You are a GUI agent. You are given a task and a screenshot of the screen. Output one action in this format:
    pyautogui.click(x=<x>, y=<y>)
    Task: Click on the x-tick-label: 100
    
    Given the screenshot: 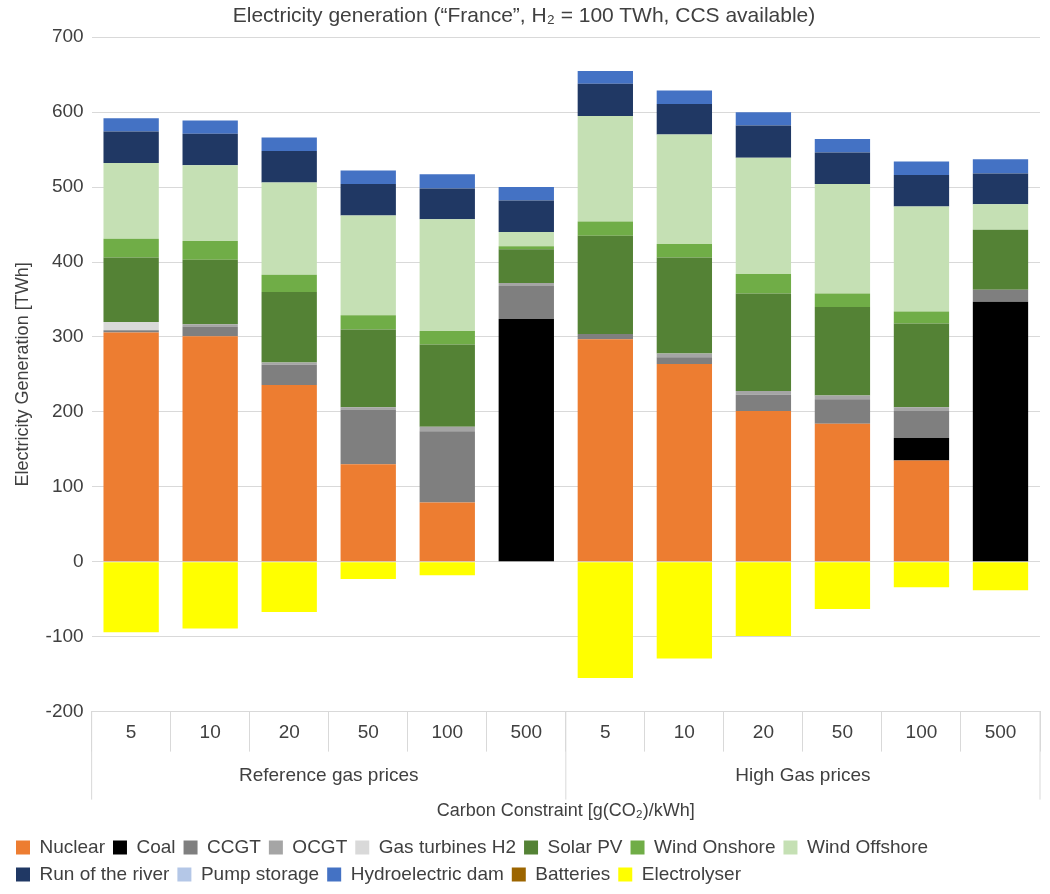 What is the action you would take?
    pyautogui.click(x=921, y=732)
    